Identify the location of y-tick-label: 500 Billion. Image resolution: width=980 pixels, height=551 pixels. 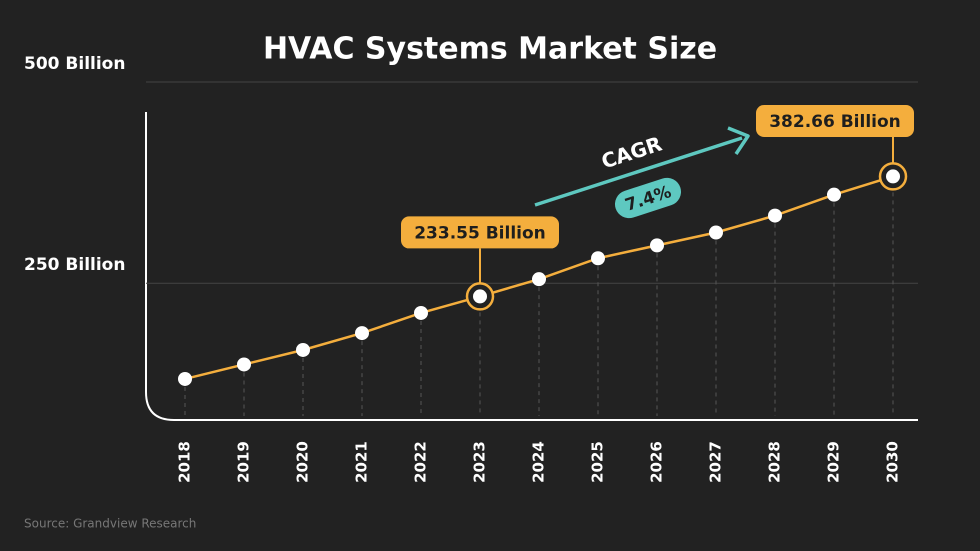
(74, 64).